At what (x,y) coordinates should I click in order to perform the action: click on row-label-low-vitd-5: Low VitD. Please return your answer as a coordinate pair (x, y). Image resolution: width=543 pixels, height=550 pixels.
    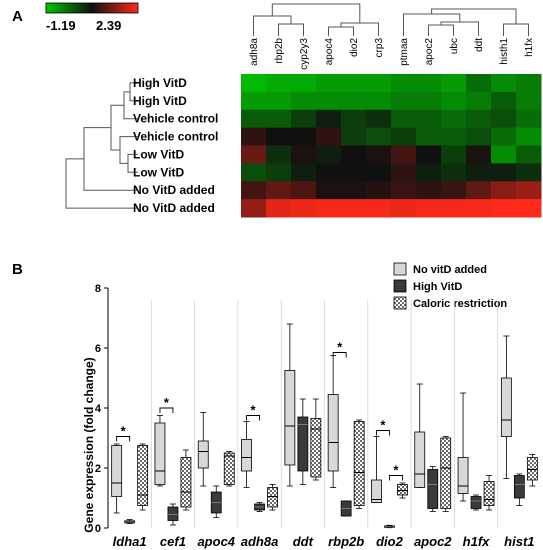
    Looking at the image, I should click on (158, 154).